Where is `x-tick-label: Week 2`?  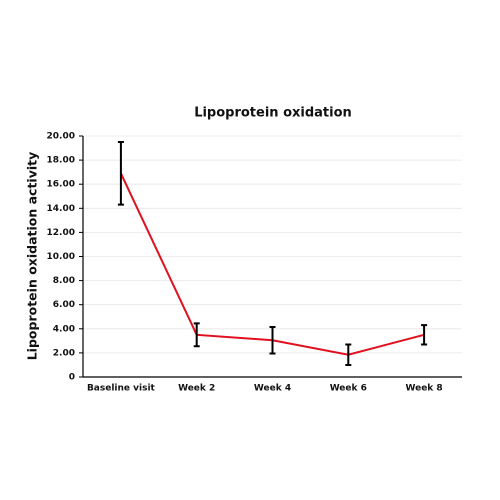 x-tick-label: Week 2 is located at coordinates (196, 389).